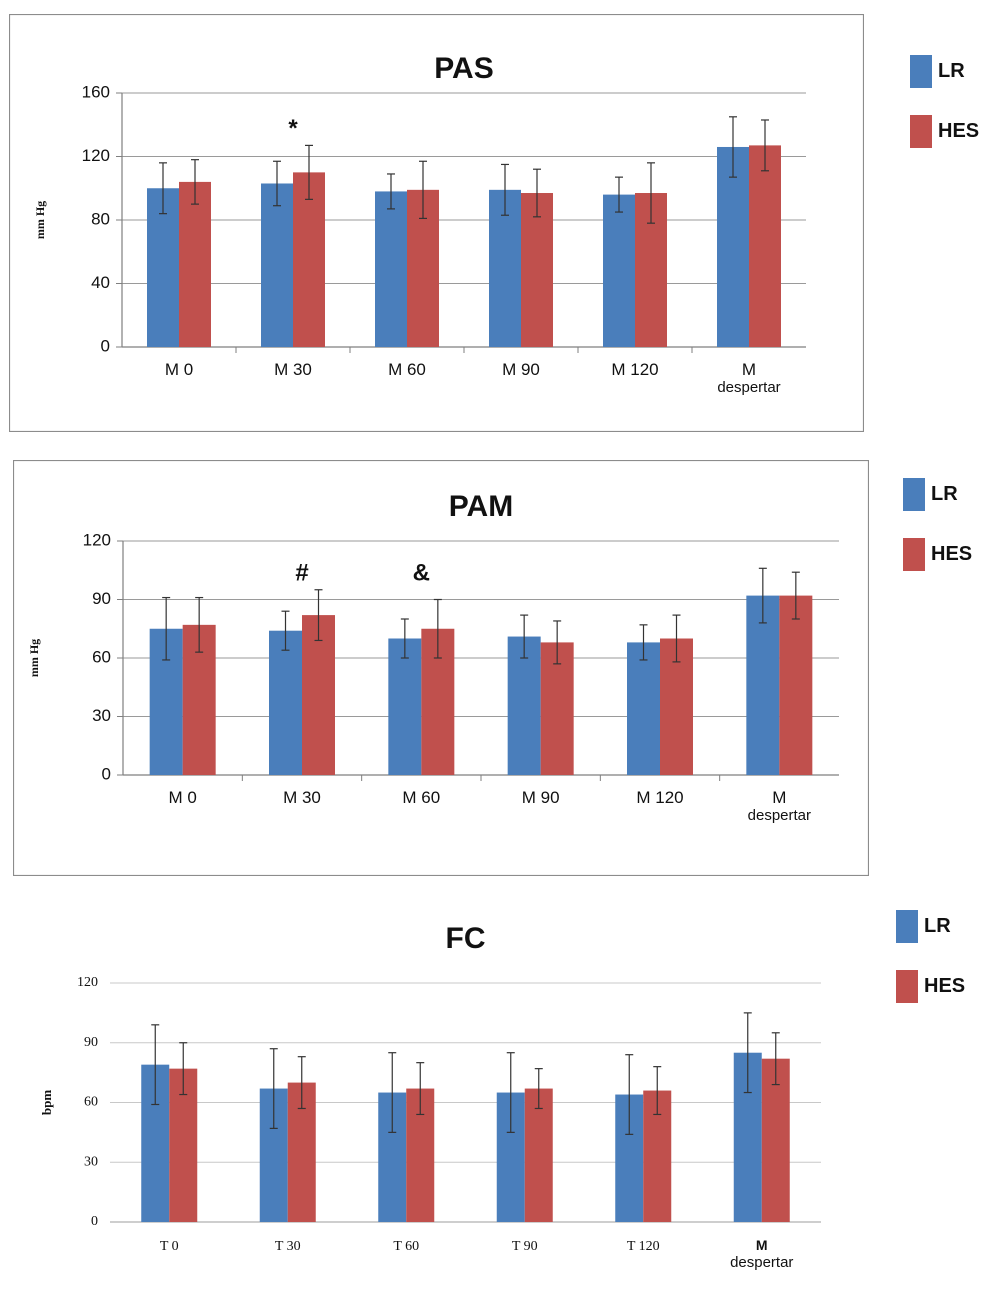 Image resolution: width=990 pixels, height=1313 pixels. What do you see at coordinates (100, 282) in the screenshot?
I see `y-tick-label: 40` at bounding box center [100, 282].